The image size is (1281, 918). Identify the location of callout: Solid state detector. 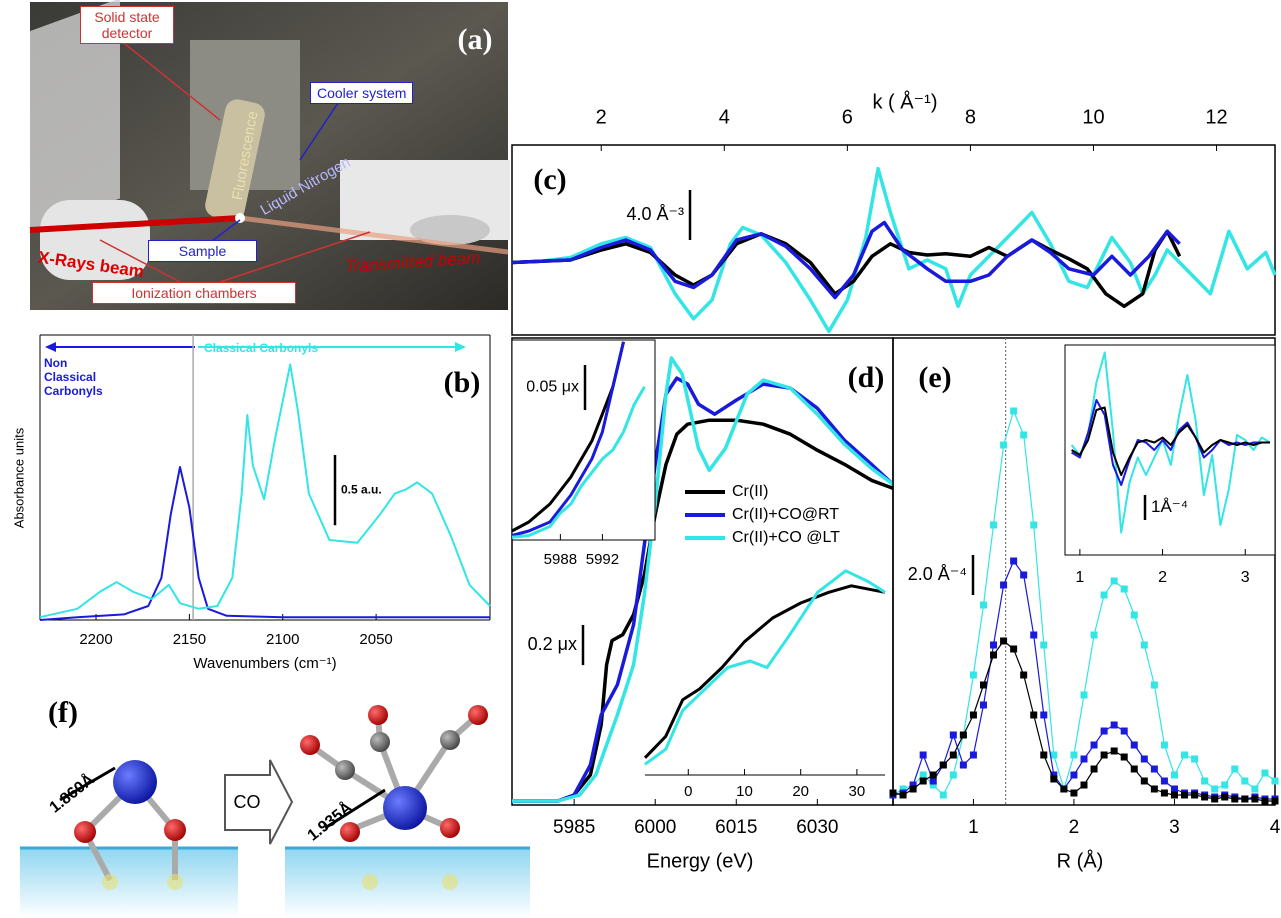
(127, 25).